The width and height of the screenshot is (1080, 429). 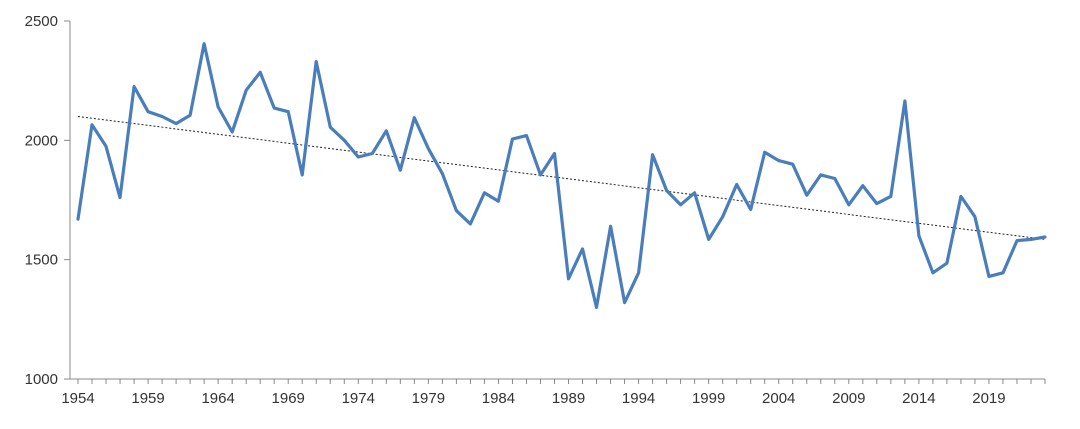 What do you see at coordinates (217, 398) in the screenshot?
I see `x-tick-label: 1964` at bounding box center [217, 398].